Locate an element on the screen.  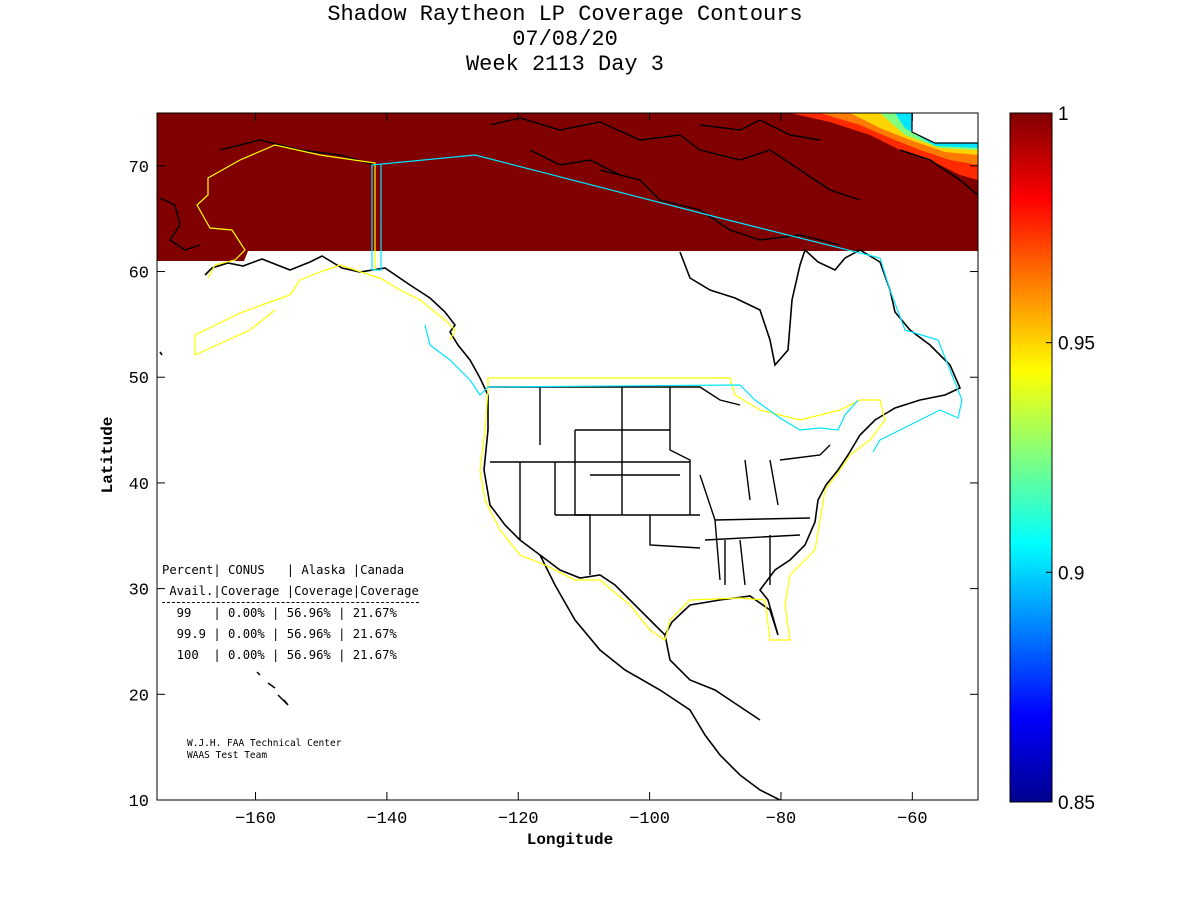
colorbar-tick-label: 0.9 is located at coordinates (1071, 573).